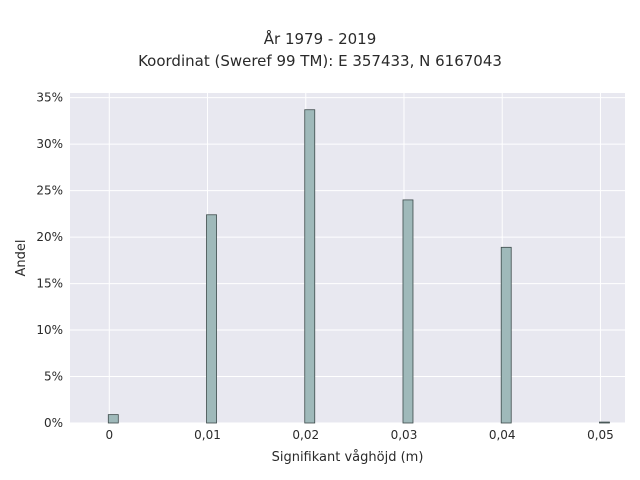 The height and width of the screenshot is (480, 640). Describe the element at coordinates (49, 191) in the screenshot. I see `y-tick-label: 25%` at that location.